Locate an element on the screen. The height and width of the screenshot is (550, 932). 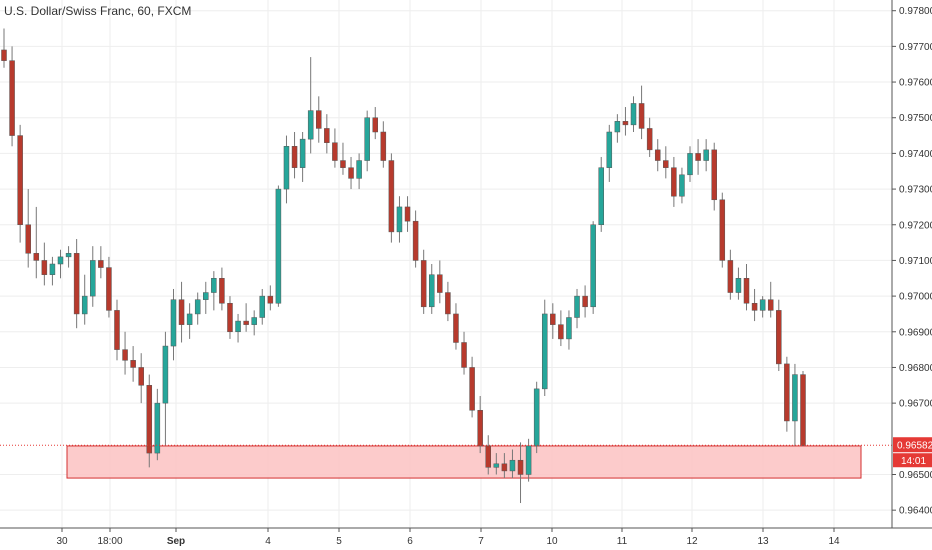
x-tick-label: 12 is located at coordinates (692, 541).